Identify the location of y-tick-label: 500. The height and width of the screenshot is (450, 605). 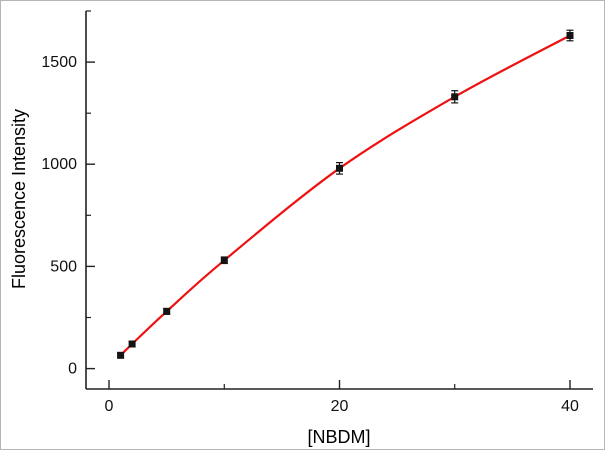
(63, 266).